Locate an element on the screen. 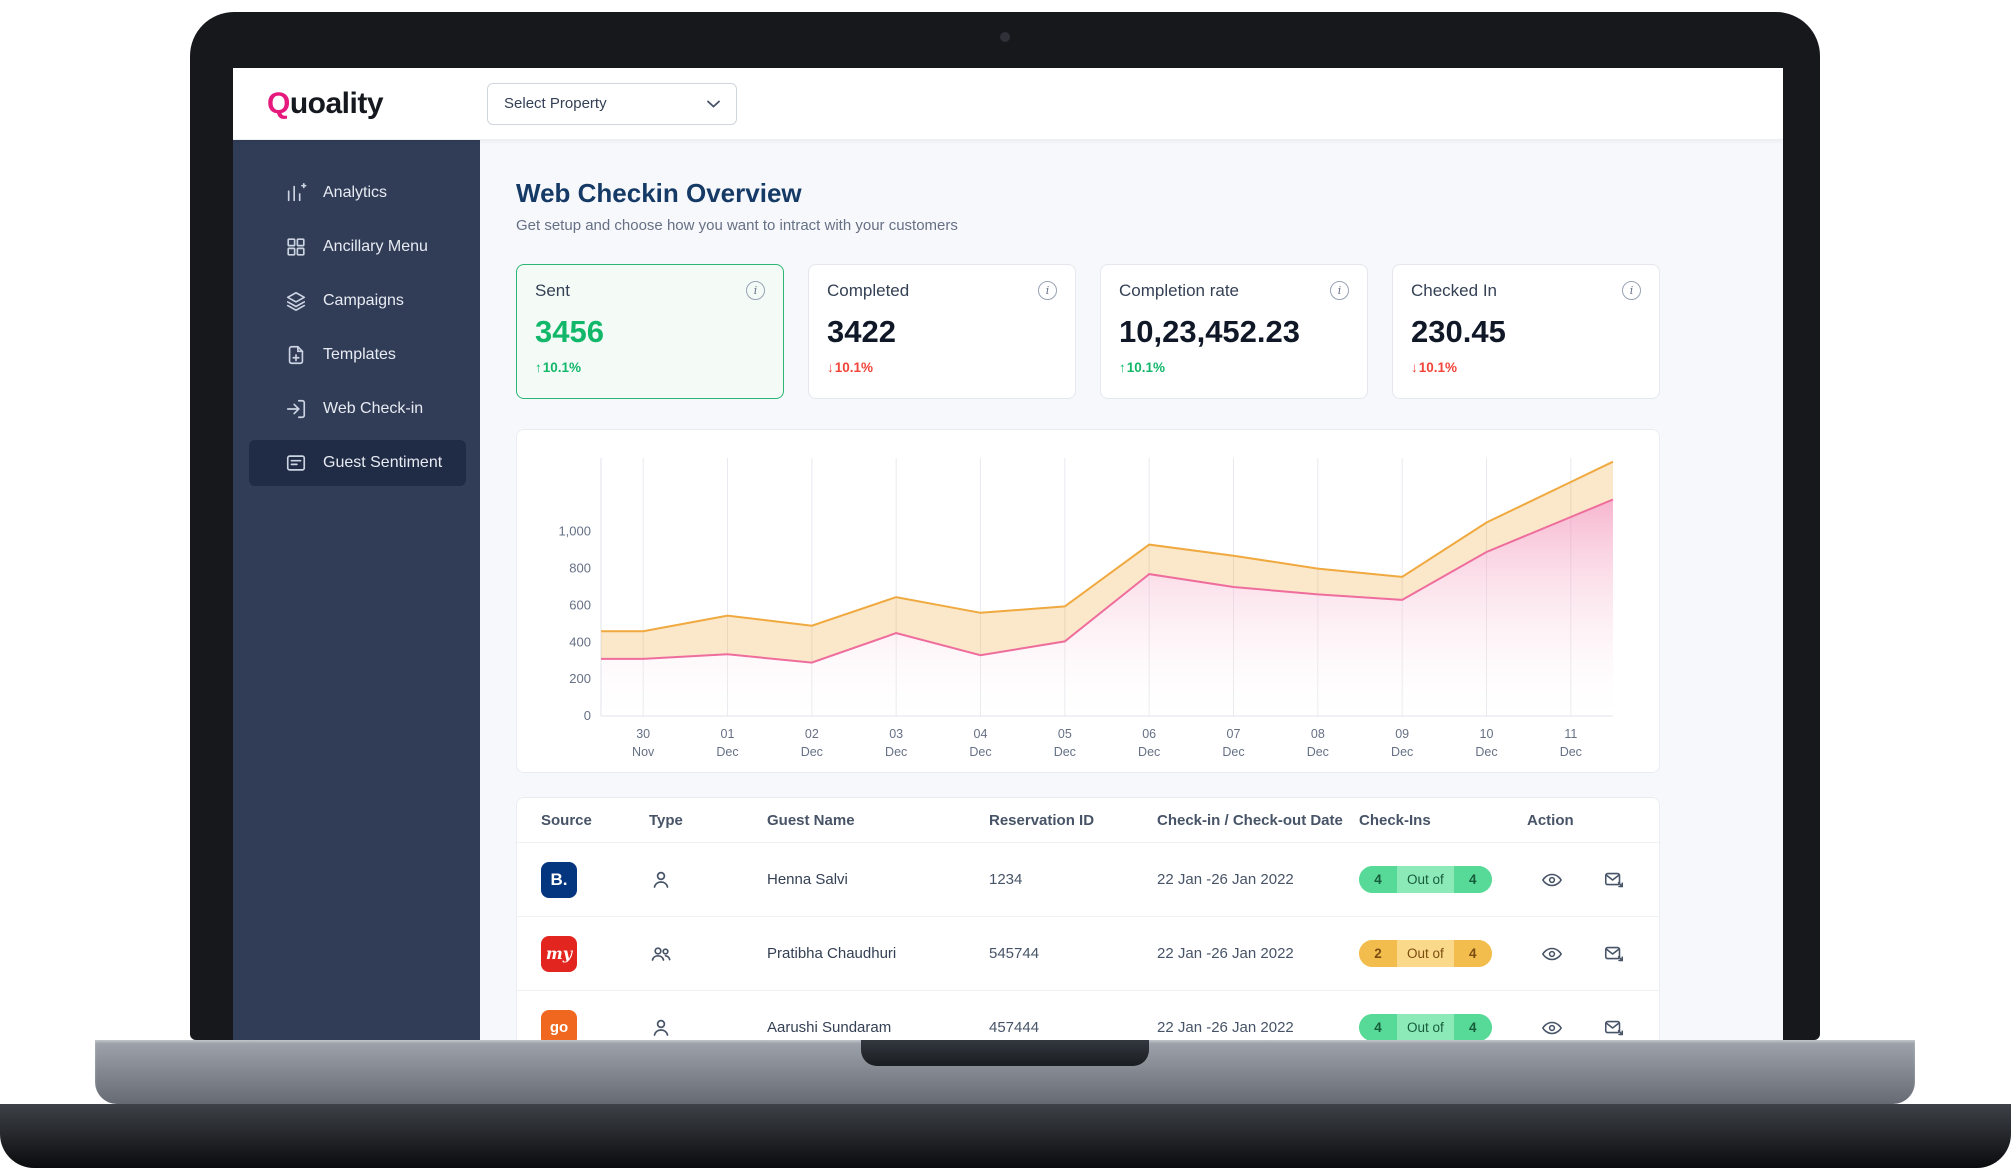 The width and height of the screenshot is (2011, 1171). reservation-id: 457444 is located at coordinates (1014, 1027).